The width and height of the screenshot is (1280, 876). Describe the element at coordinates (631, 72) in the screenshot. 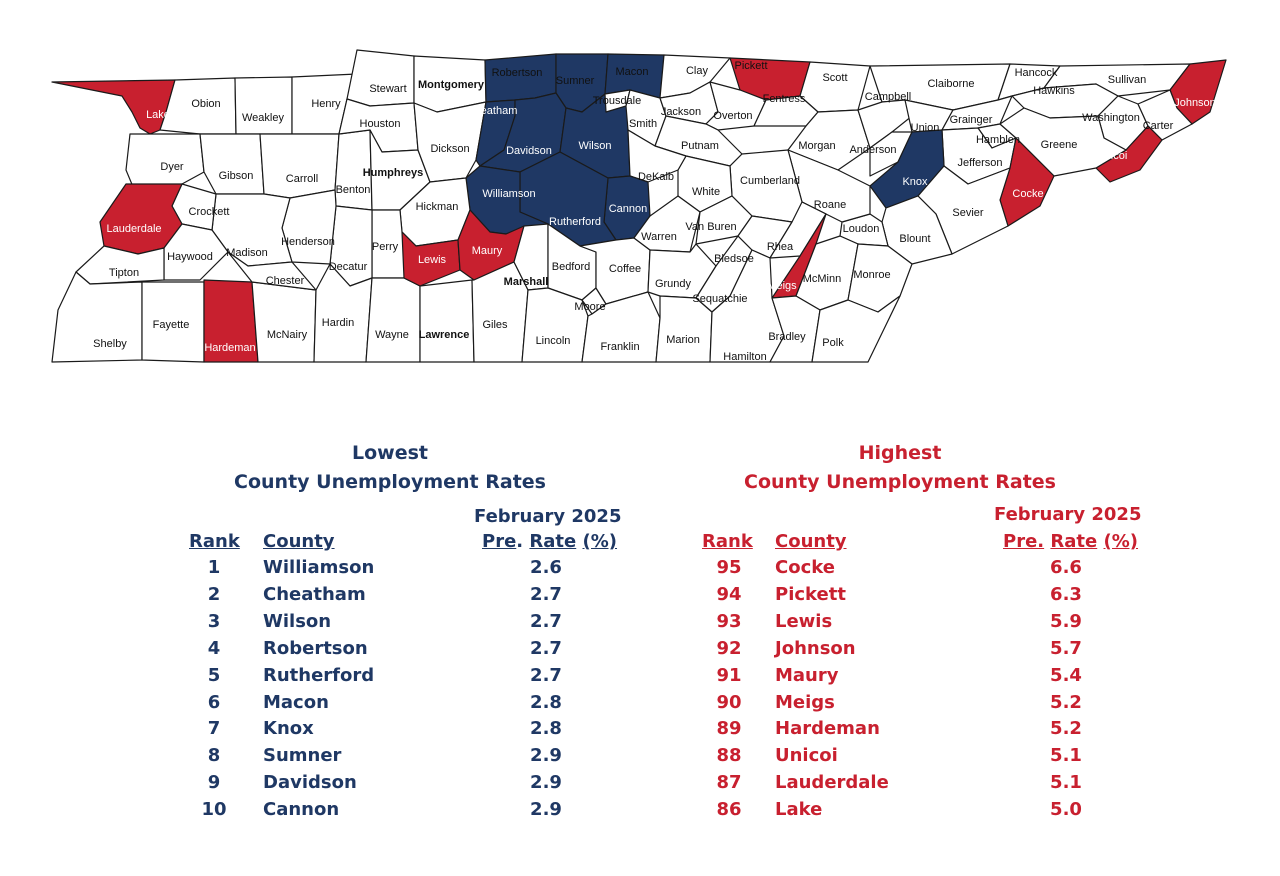

I see `county-label-macon: Macon` at that location.